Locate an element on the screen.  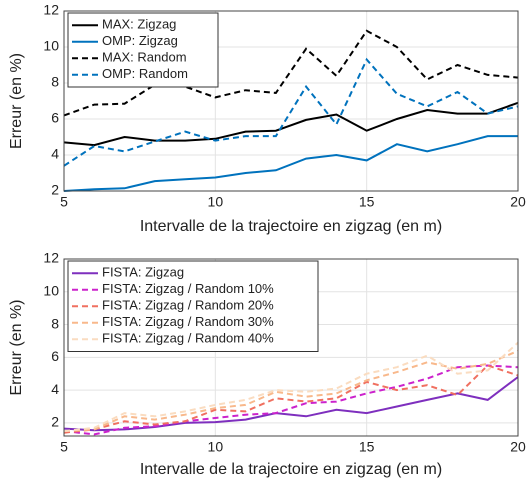
legend-label: FISTA: Zigzag is located at coordinates (143, 272).